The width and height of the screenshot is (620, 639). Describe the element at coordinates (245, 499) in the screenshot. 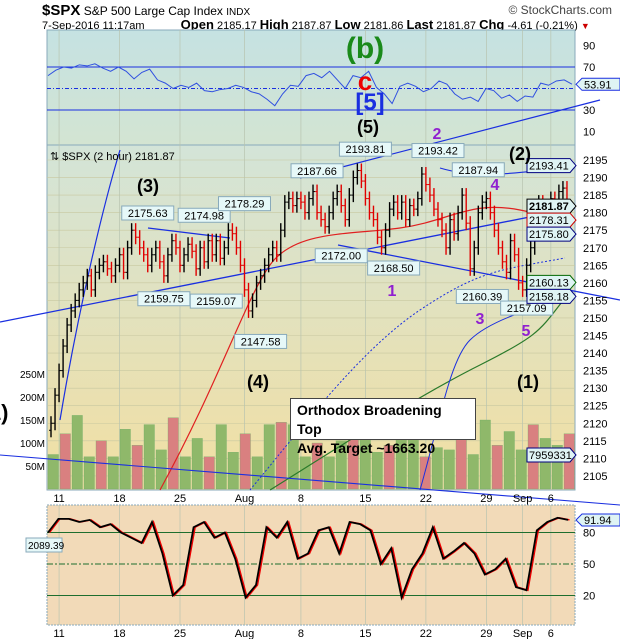

I see `date-tick: Aug` at that location.